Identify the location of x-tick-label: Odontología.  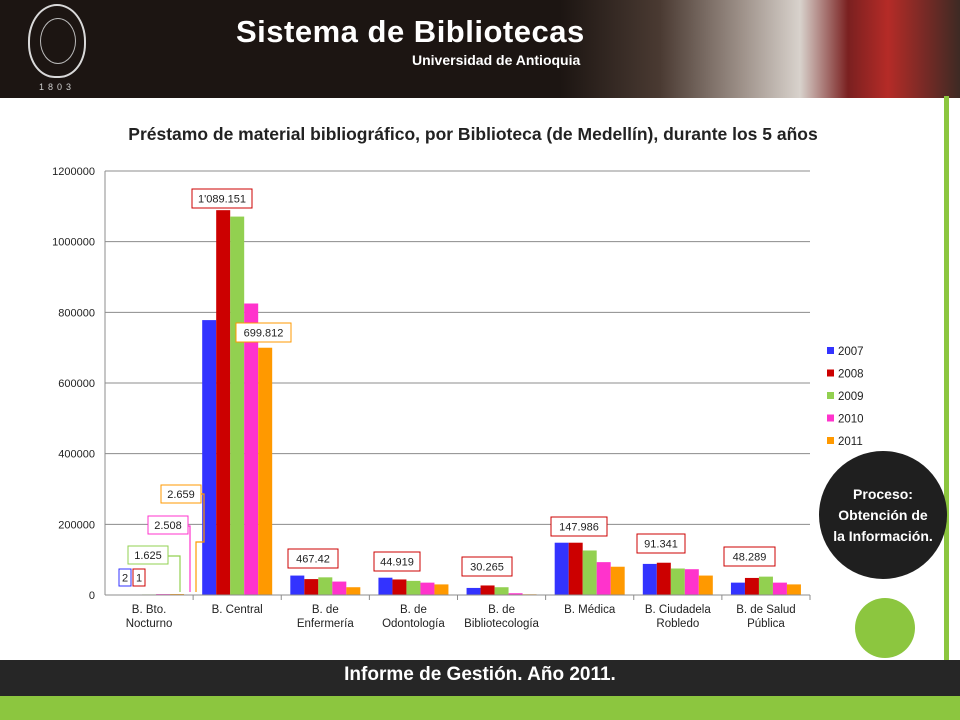
(413, 624).